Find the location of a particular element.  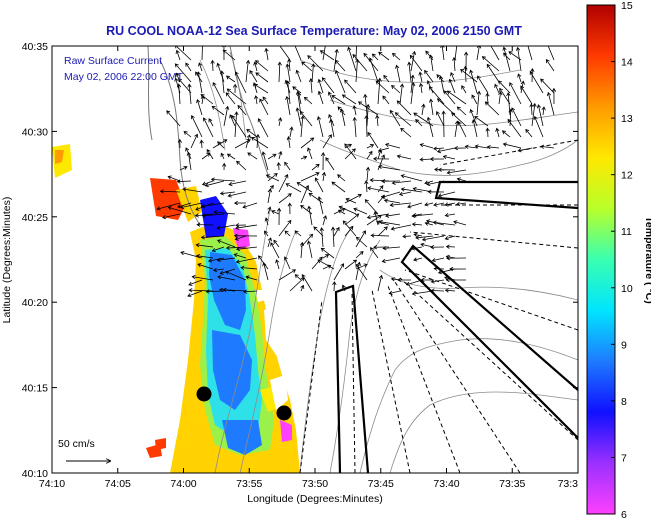

x-tick-label: 73:55 is located at coordinates (249, 484).